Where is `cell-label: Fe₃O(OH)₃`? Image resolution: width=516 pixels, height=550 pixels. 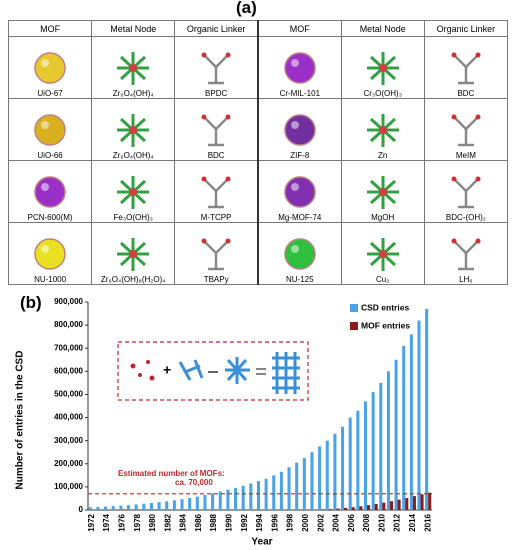
cell-label: Fe₃O(OH)₃ is located at coordinates (133, 217).